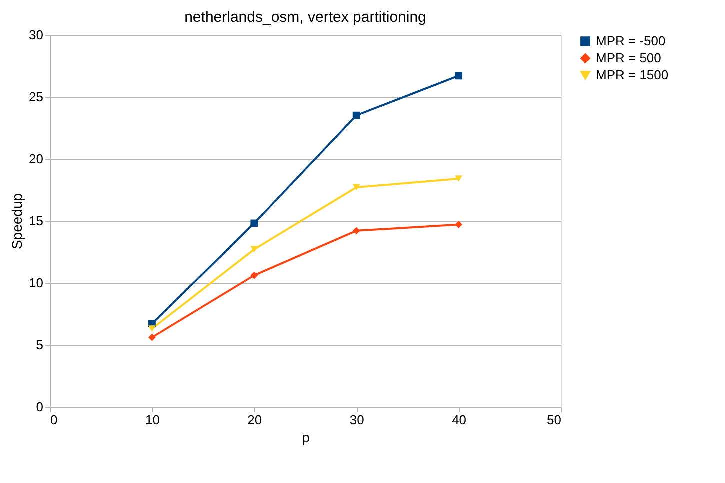 Image resolution: width=725 pixels, height=483 pixels. I want to click on x-axis-title: p, so click(306, 438).